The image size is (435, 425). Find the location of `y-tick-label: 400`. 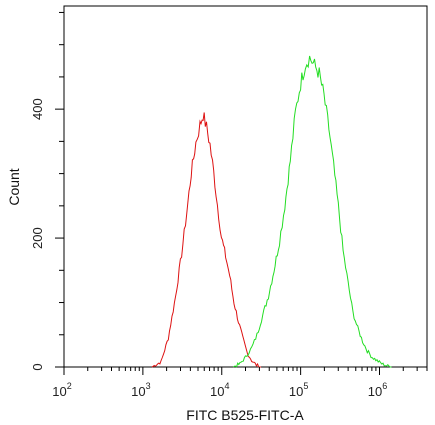

y-tick-label: 400 is located at coordinates (37, 109).